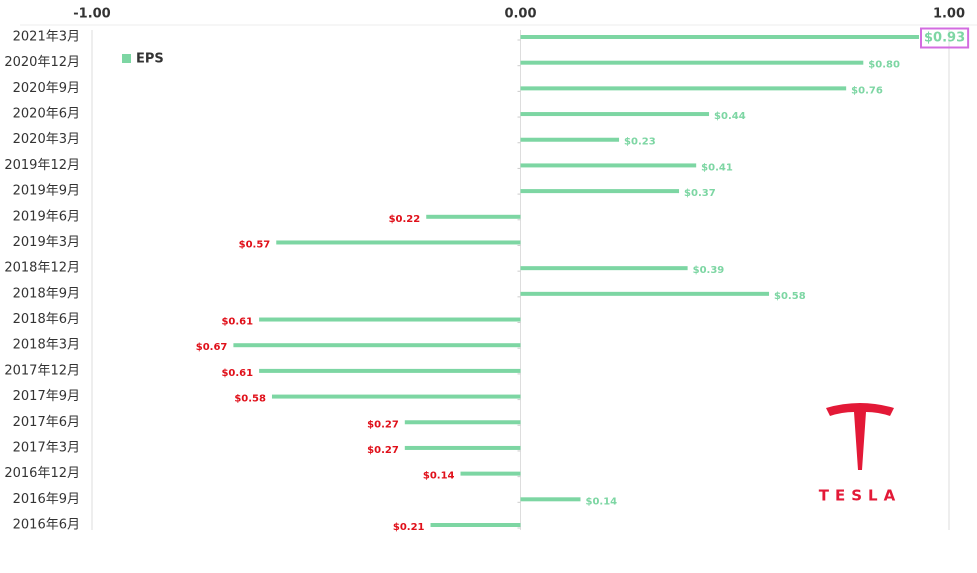  What do you see at coordinates (884, 65) in the screenshot?
I see `value-label: $0.80` at bounding box center [884, 65].